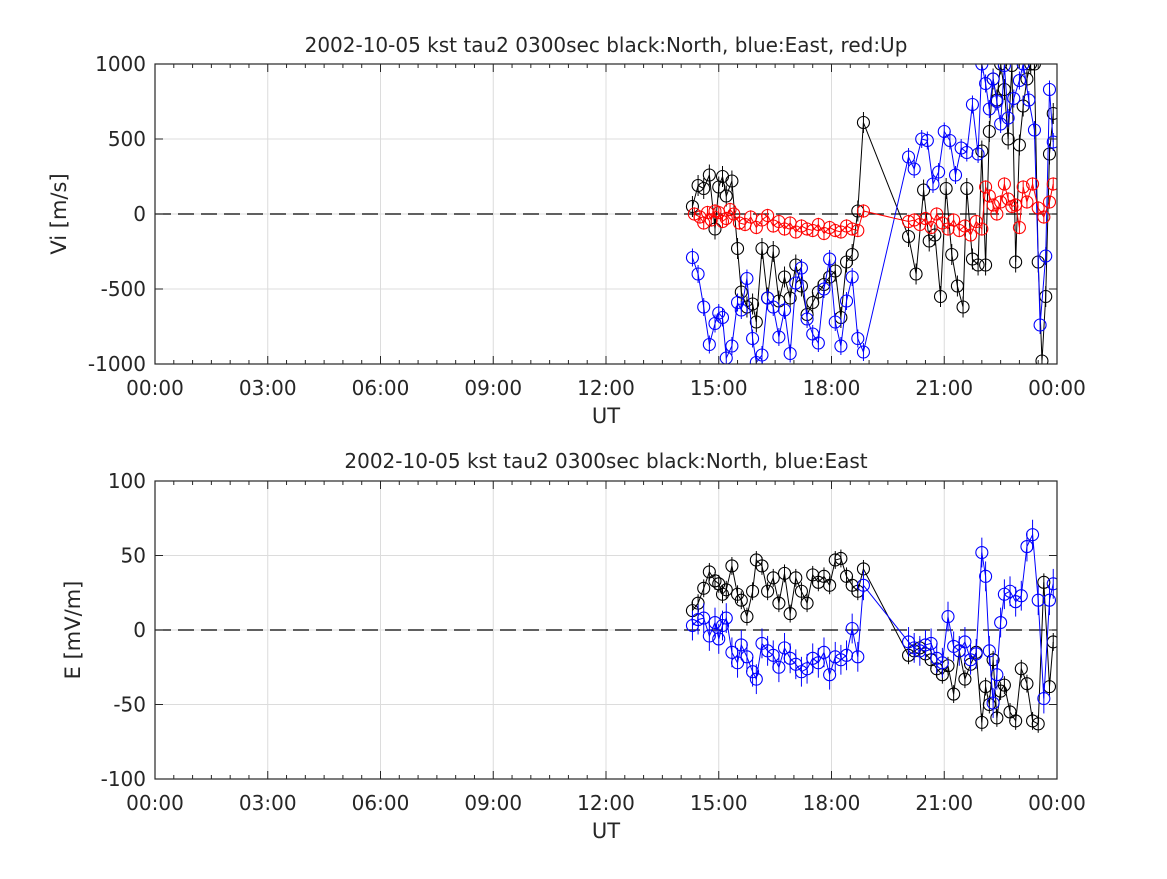 This screenshot has height=879, width=1167. I want to click on x-tick-label: 09:00, so click(493, 803).